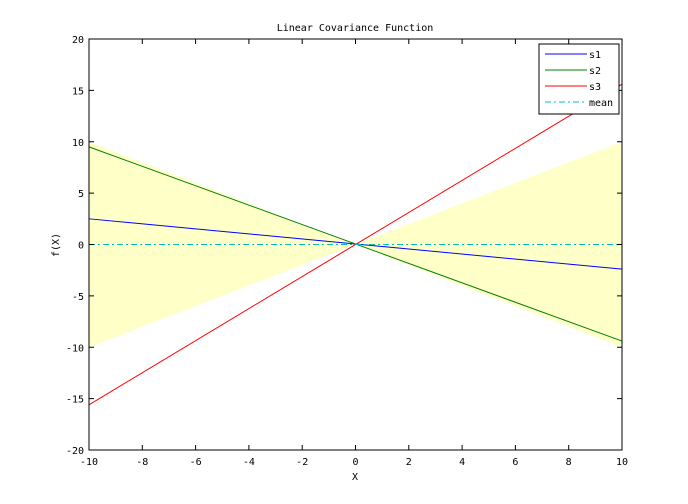 The height and width of the screenshot is (504, 688). I want to click on legend-label-s3: s3, so click(595, 87).